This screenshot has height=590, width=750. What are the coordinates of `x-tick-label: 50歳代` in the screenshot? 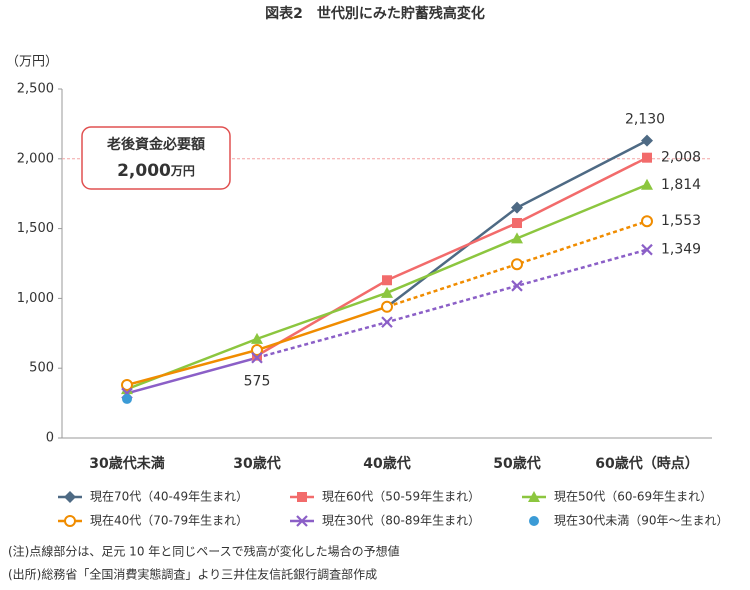 It's located at (516, 463).